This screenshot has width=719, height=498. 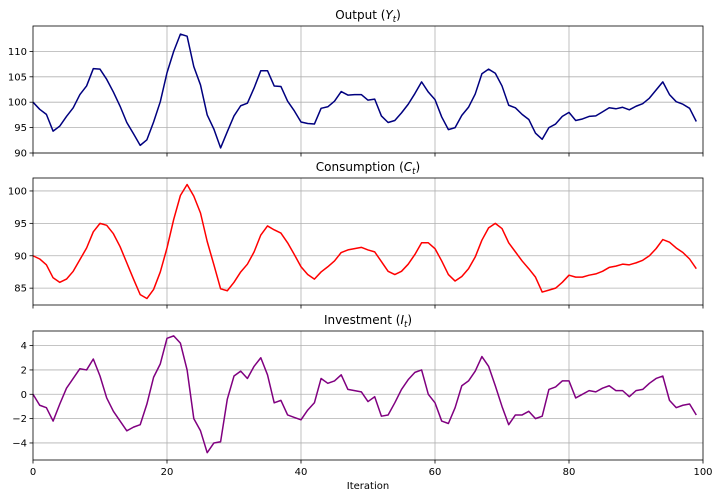 I want to click on investment-ytick-label: 0, so click(x=24, y=395).